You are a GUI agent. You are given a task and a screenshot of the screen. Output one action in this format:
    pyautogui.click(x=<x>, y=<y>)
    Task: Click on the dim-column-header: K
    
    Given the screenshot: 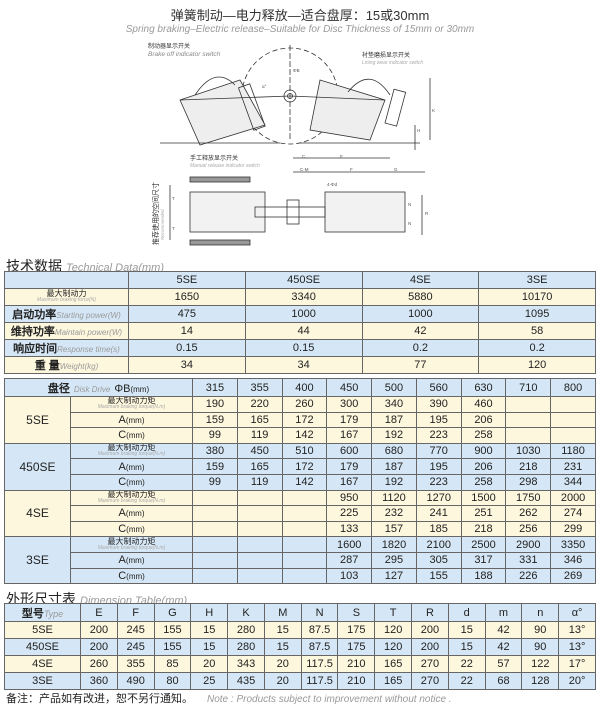 What is the action you would take?
    pyautogui.click(x=246, y=612)
    